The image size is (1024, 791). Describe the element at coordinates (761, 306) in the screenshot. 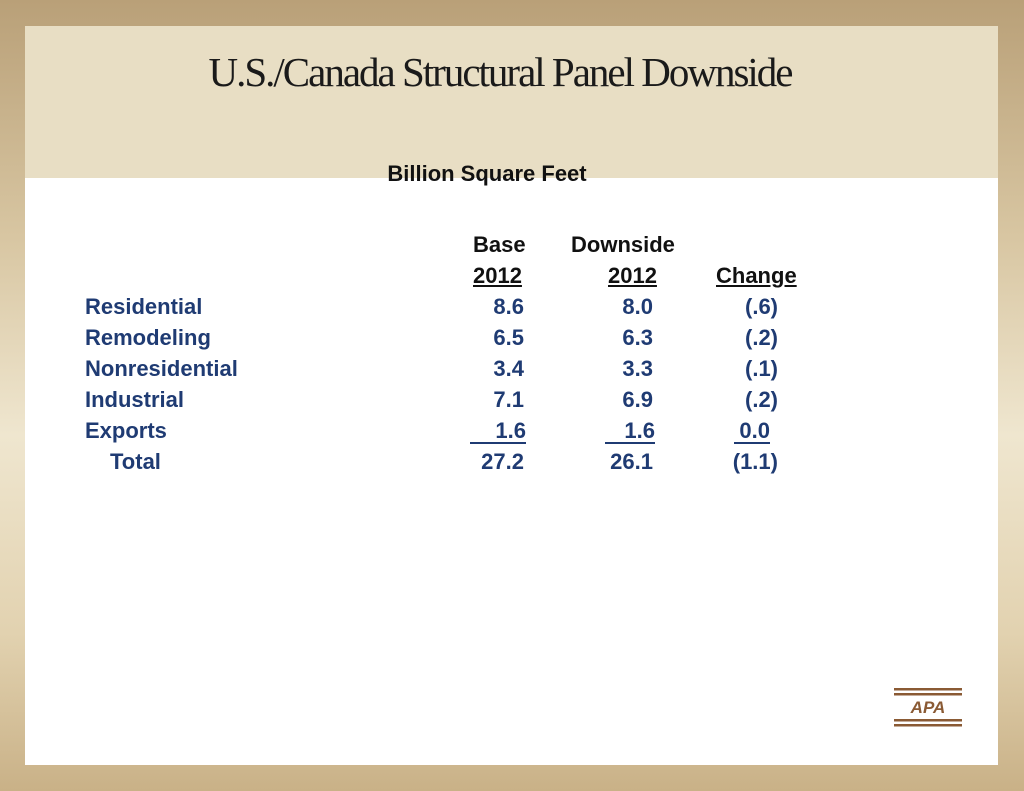

I see `cell-change: (.6)` at that location.